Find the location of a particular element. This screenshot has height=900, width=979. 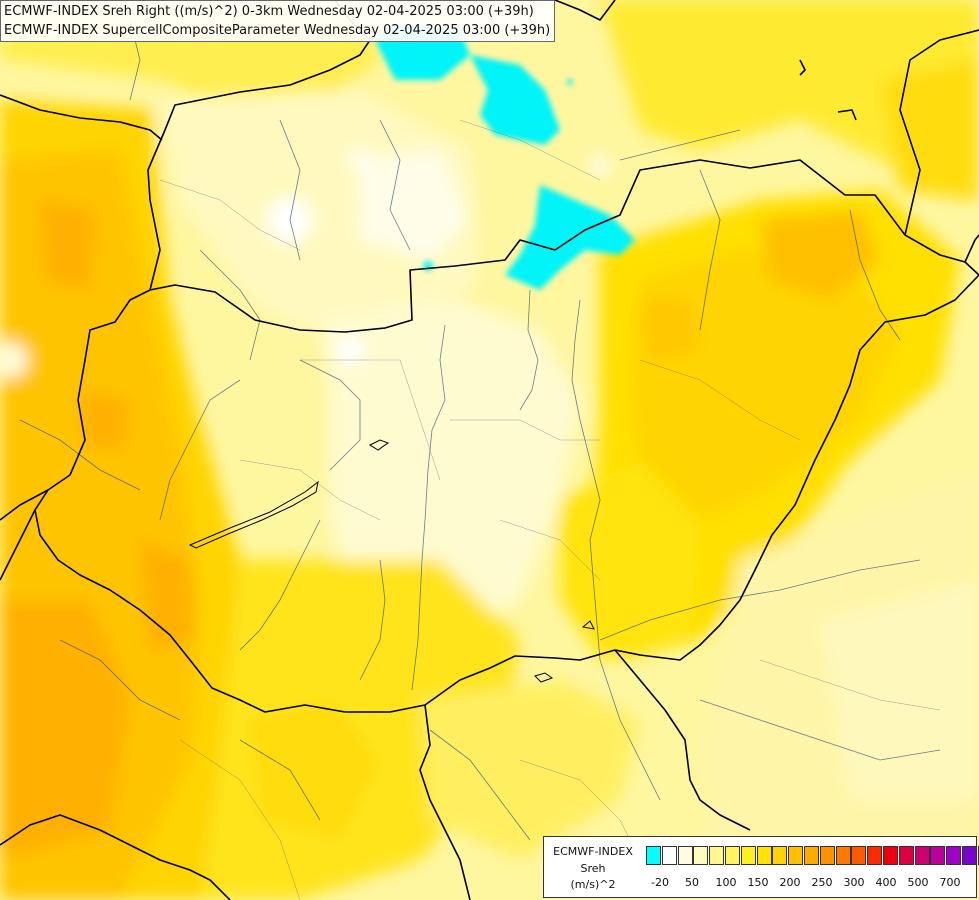

legend-tick-label: 700 is located at coordinates (950, 882).